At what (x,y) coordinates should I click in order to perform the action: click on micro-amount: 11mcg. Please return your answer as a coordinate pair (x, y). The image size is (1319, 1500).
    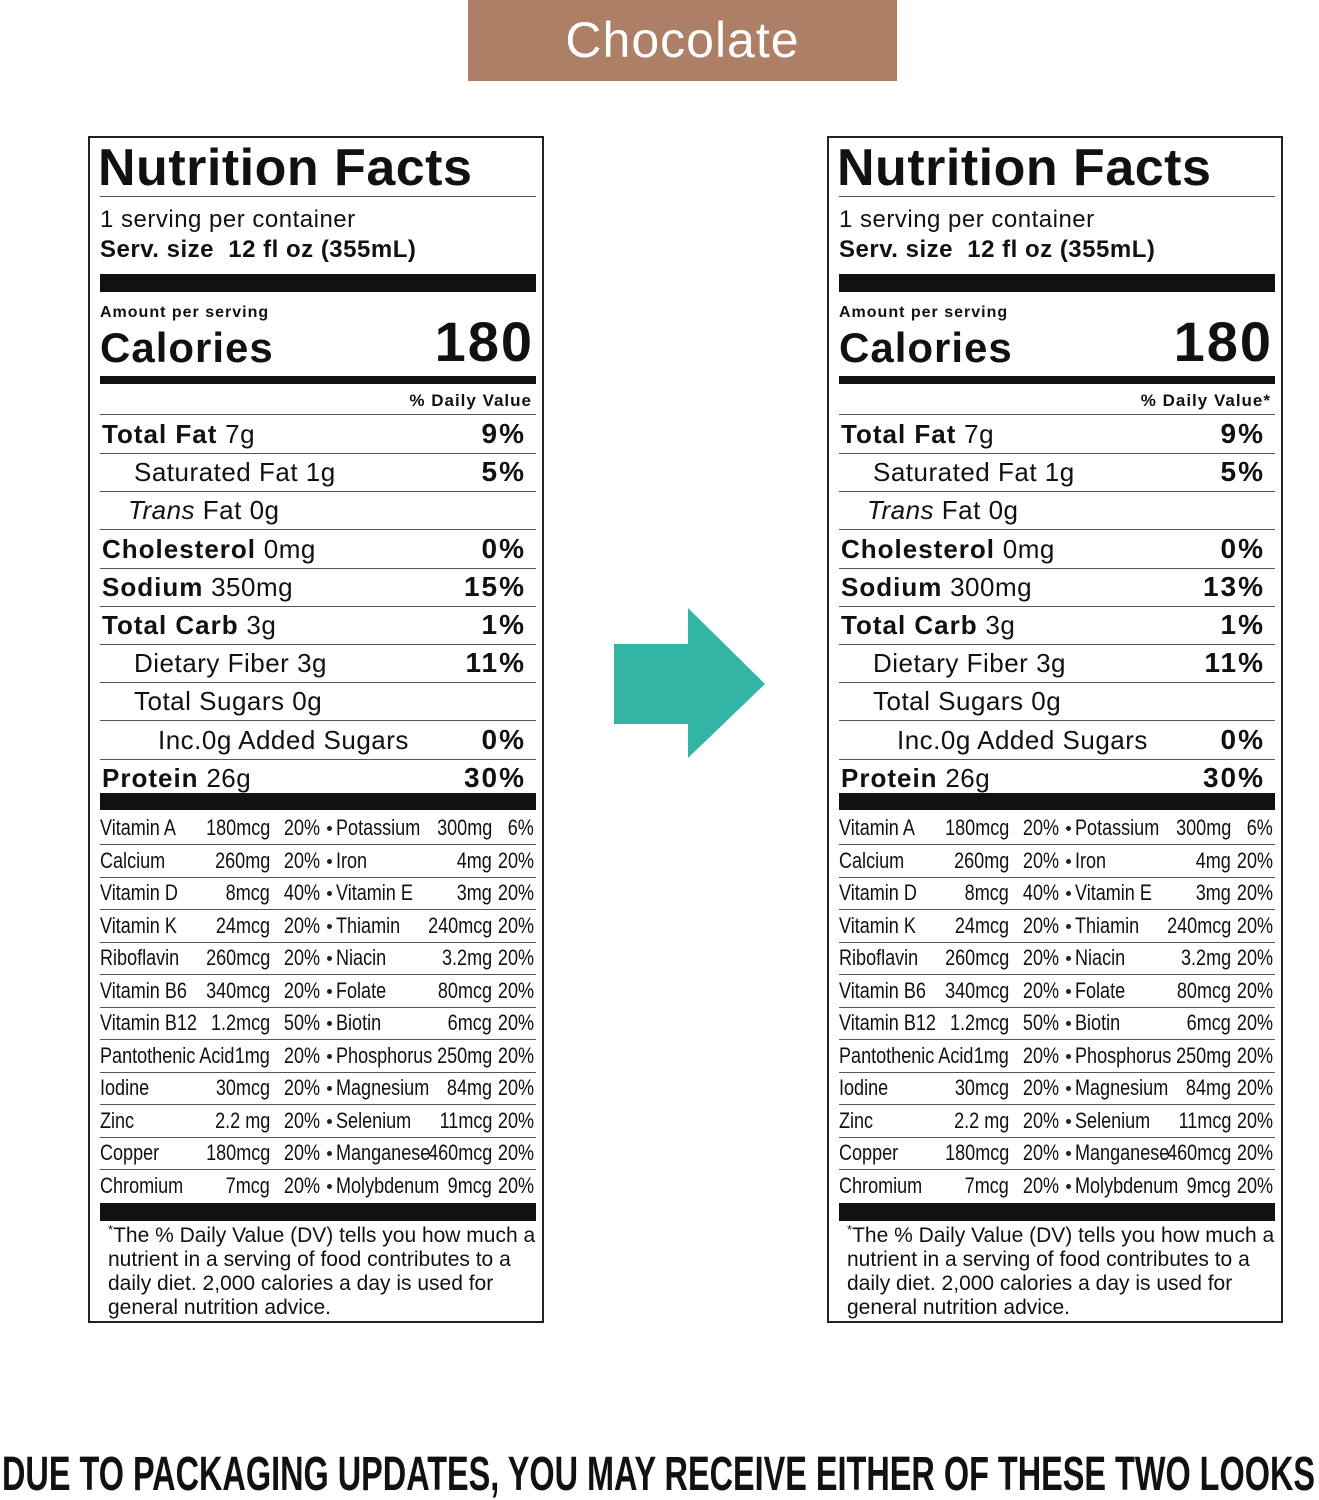
    Looking at the image, I should click on (465, 1120).